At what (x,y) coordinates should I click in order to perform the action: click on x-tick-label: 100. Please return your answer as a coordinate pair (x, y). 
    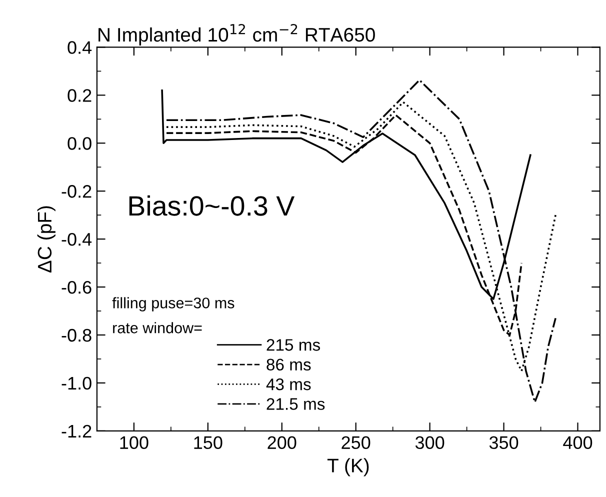
    Looking at the image, I should click on (134, 443).